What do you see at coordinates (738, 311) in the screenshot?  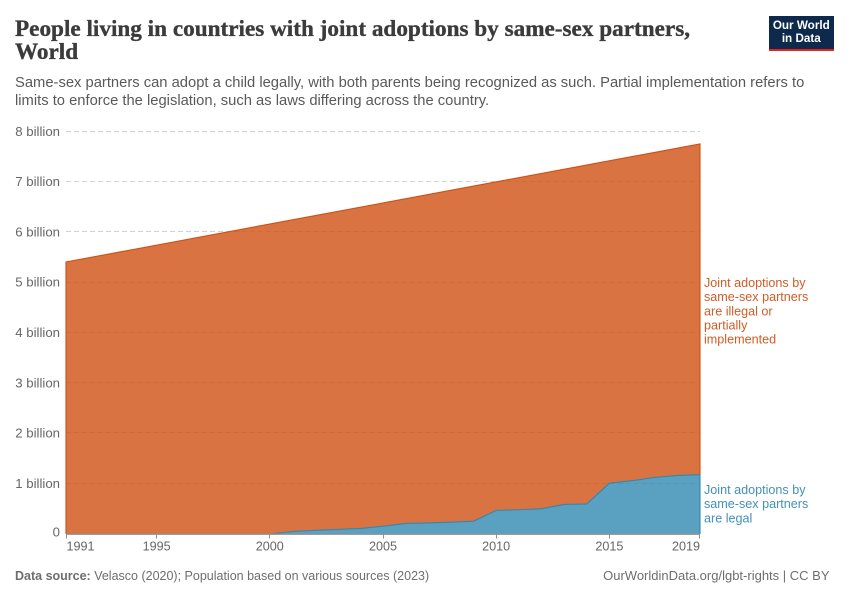 I see `svg-text: are illegal or` at bounding box center [738, 311].